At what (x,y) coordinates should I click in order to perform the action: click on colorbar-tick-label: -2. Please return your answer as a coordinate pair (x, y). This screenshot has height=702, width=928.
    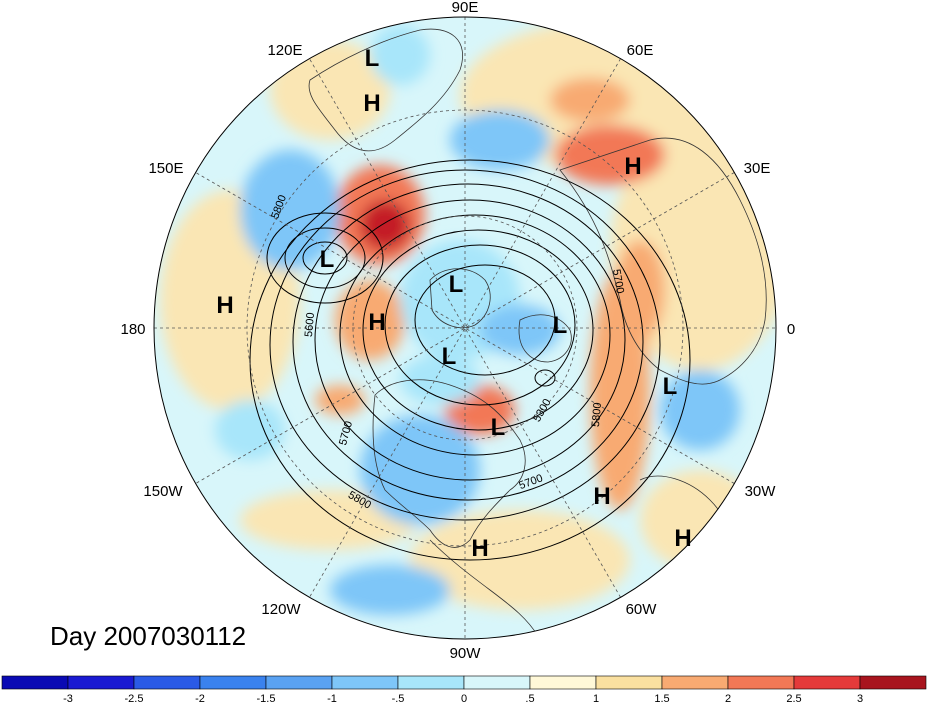
    Looking at the image, I should click on (200, 697).